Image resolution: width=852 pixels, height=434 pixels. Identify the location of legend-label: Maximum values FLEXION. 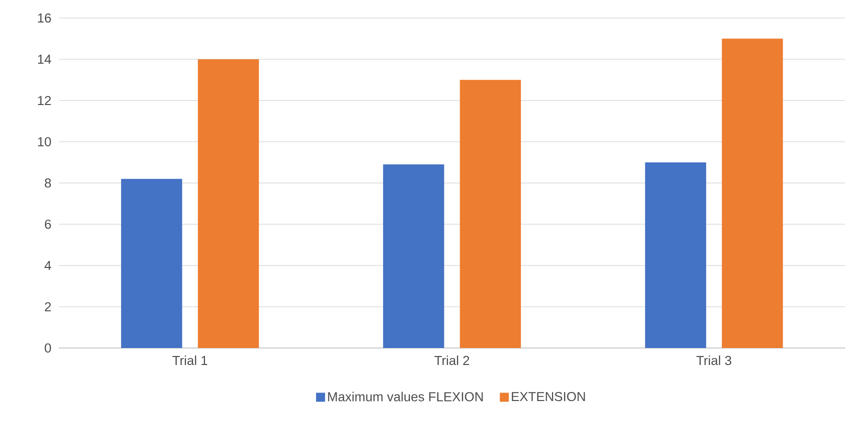
(405, 397).